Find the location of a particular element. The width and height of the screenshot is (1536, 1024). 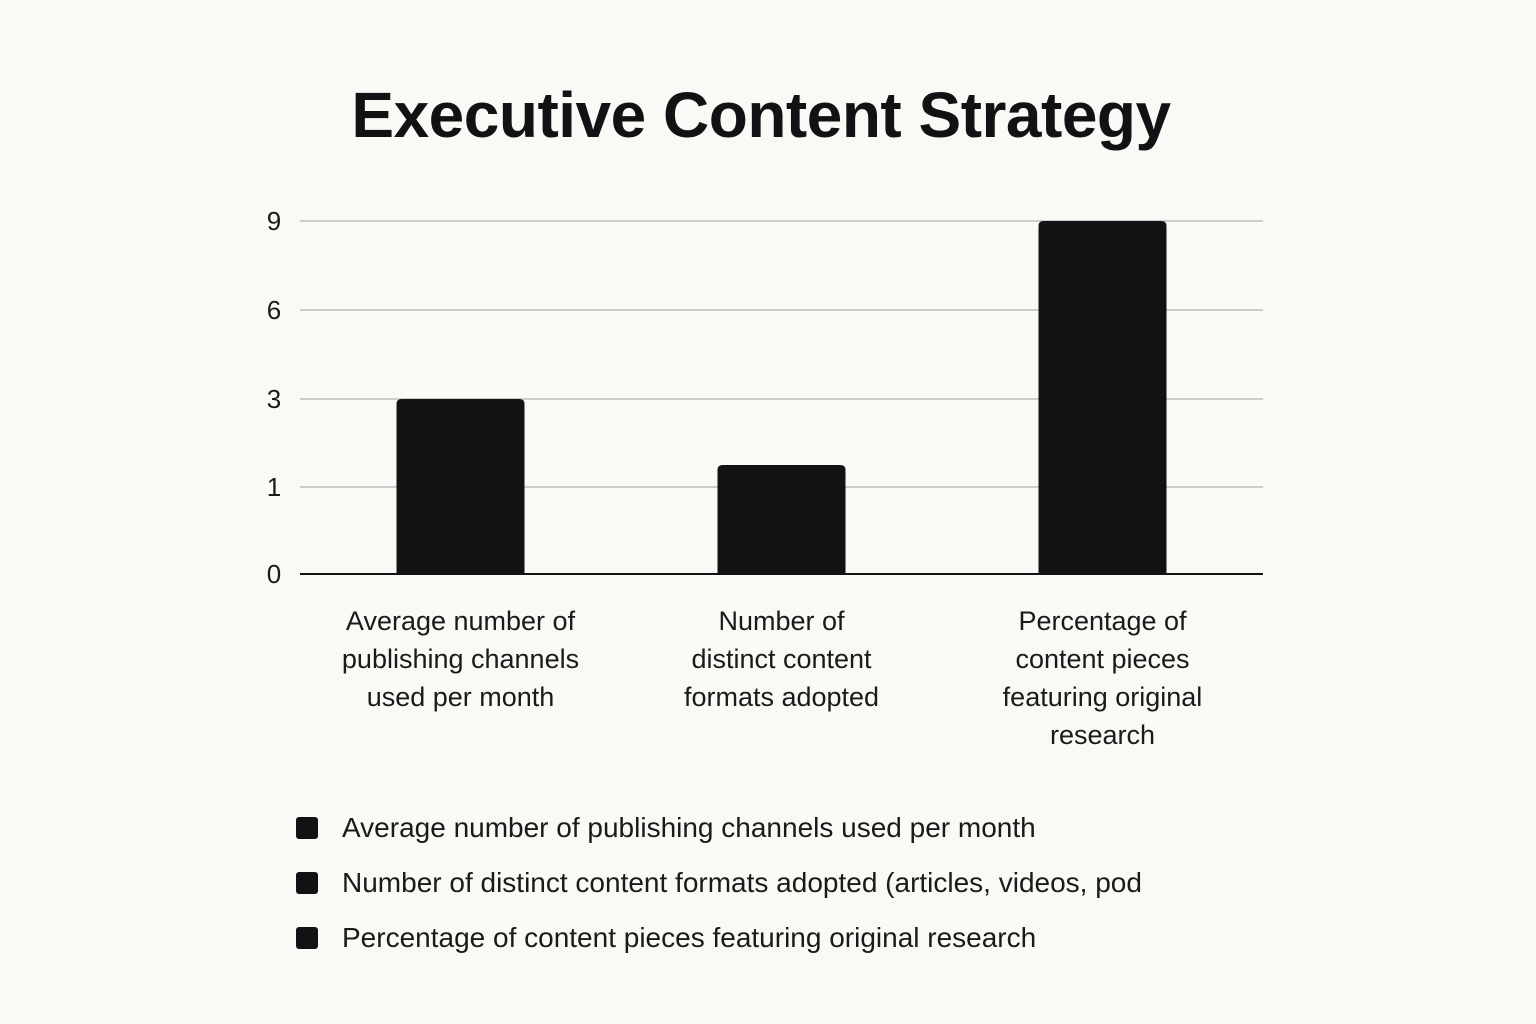

y-tick-label: 6 is located at coordinates (274, 310).